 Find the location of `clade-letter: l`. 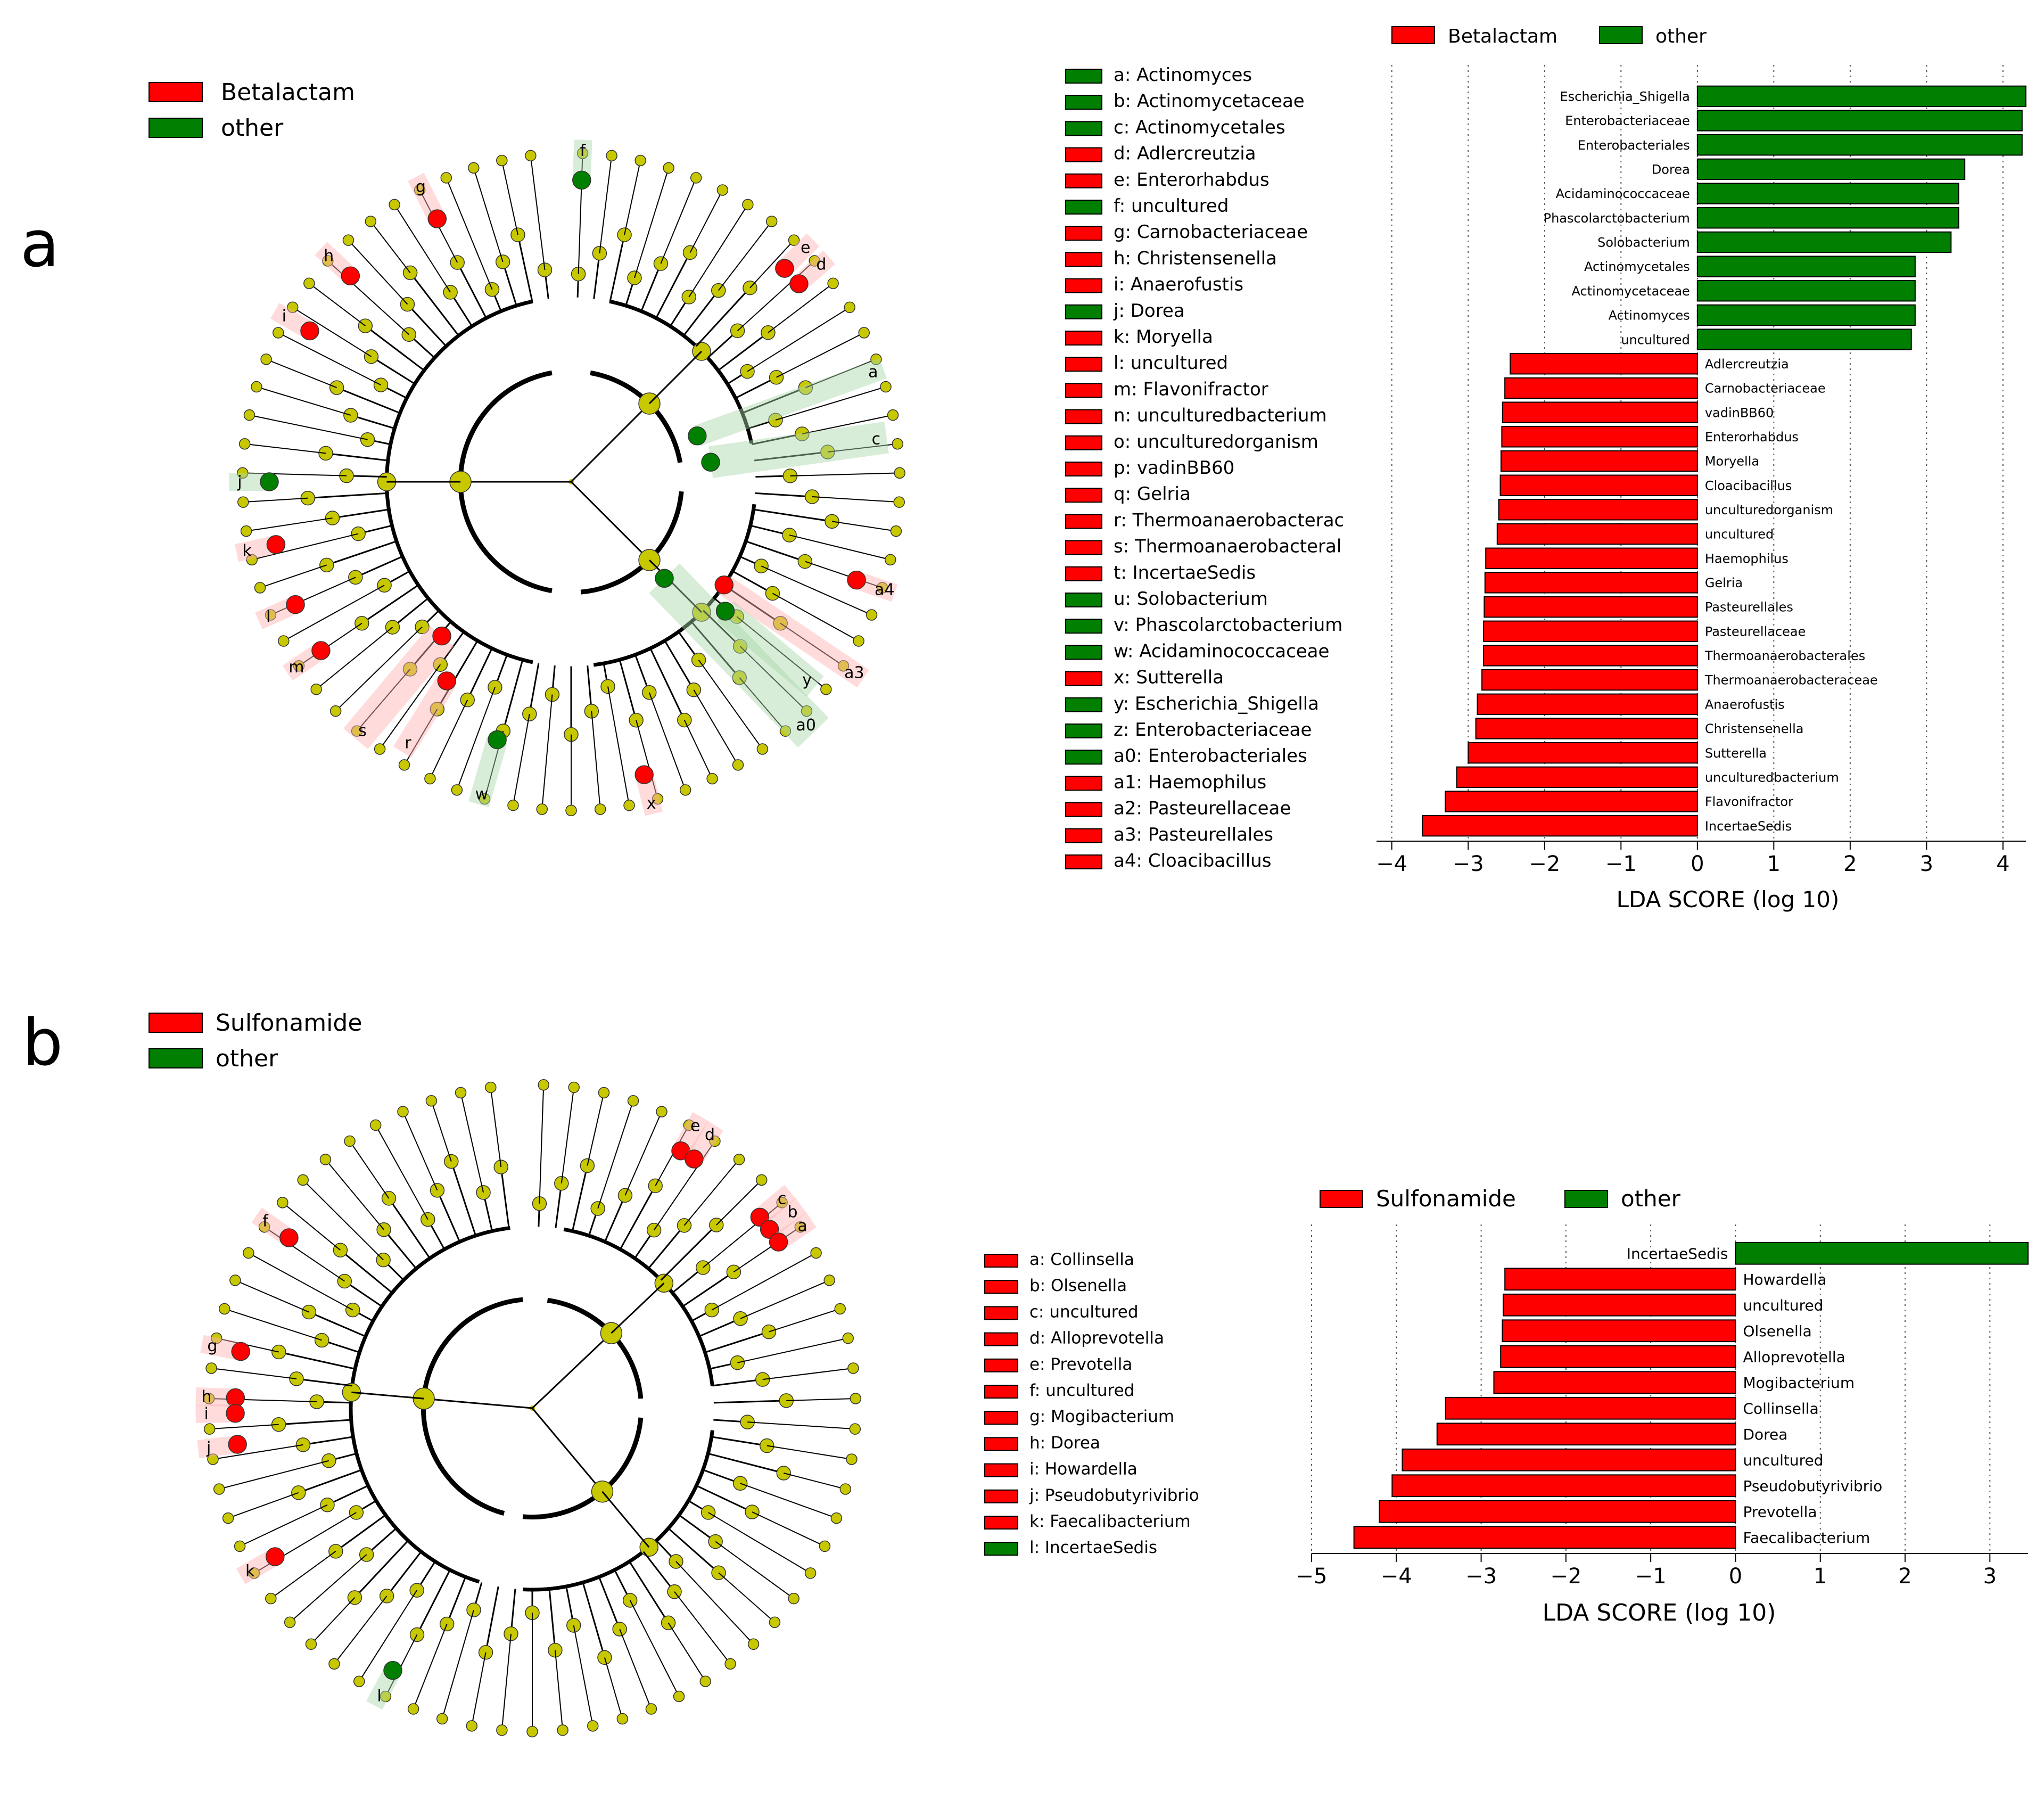

clade-letter: l is located at coordinates (268, 616).